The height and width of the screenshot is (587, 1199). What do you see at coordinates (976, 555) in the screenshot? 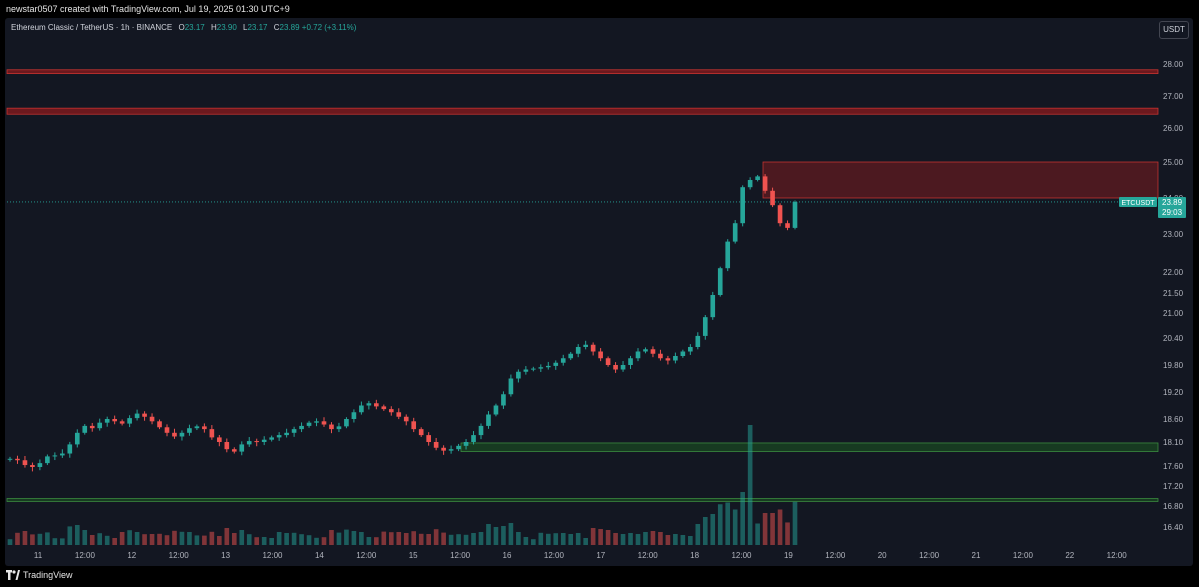
I see `x-tick-label: 21` at bounding box center [976, 555].